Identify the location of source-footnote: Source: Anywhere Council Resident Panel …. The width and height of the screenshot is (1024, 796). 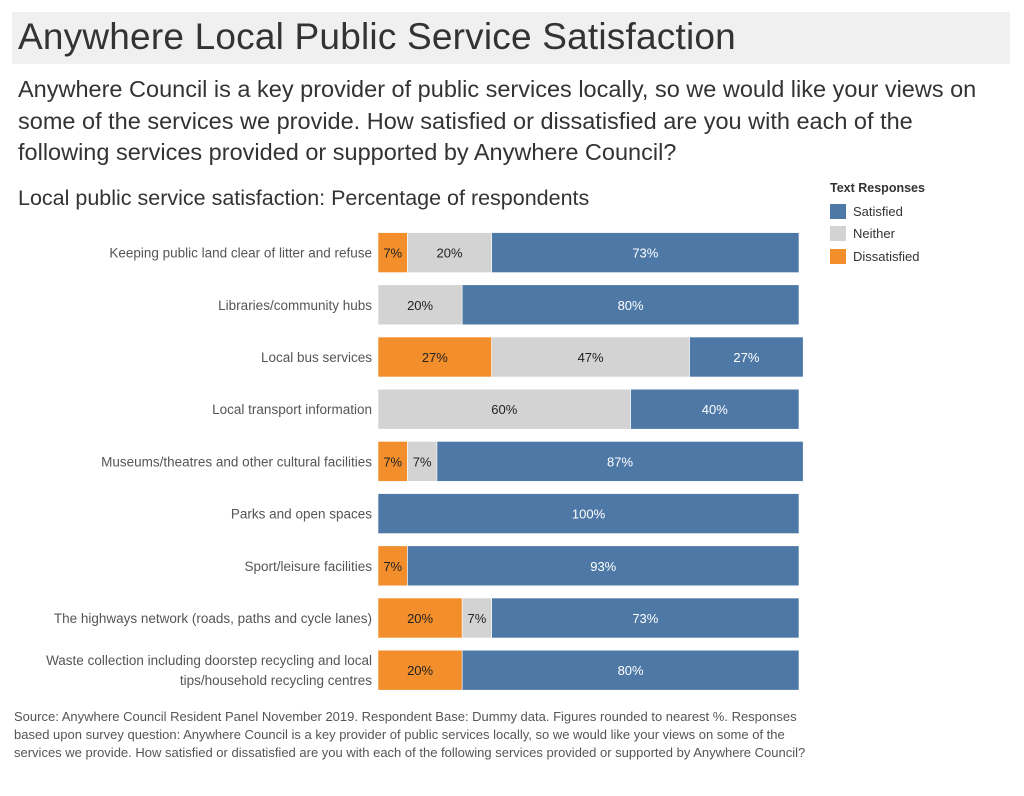
(410, 734).